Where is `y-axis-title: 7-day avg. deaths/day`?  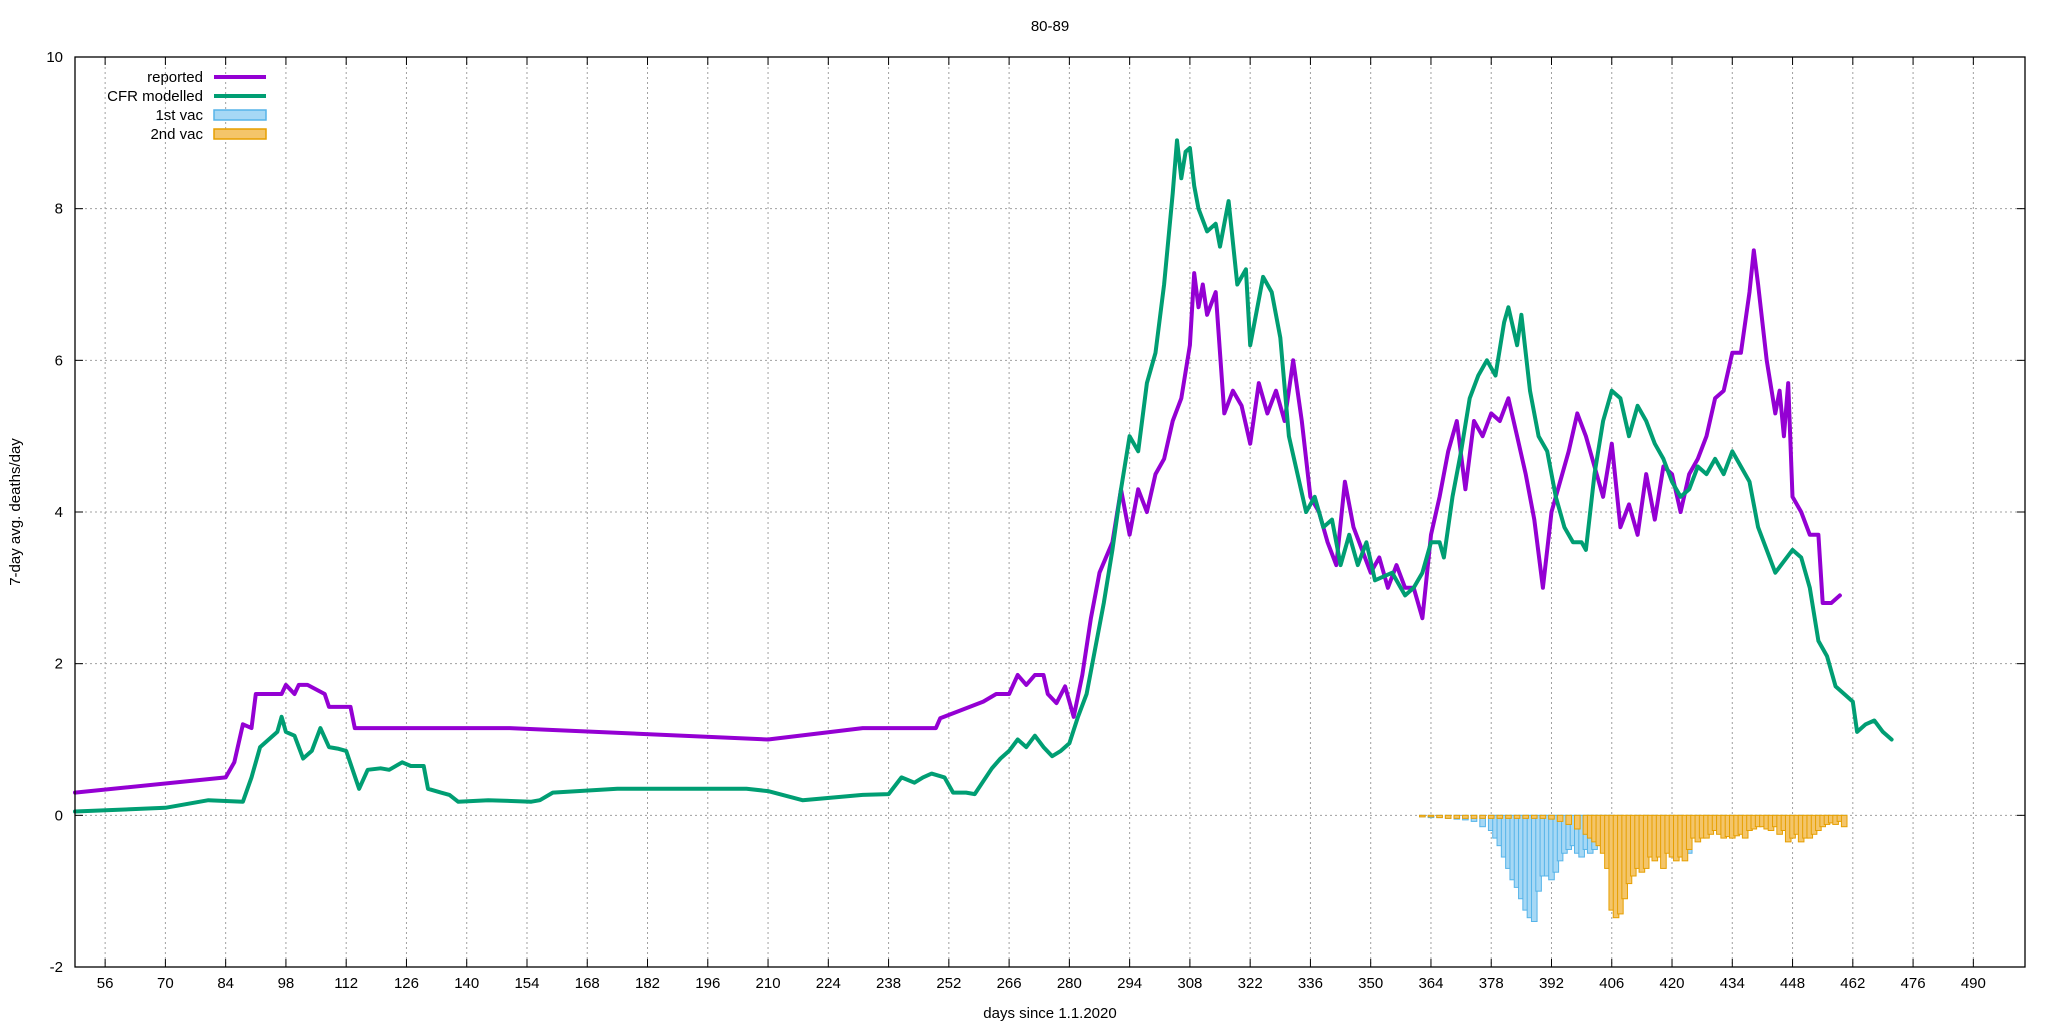 y-axis-title: 7-day avg. deaths/day is located at coordinates (15, 512).